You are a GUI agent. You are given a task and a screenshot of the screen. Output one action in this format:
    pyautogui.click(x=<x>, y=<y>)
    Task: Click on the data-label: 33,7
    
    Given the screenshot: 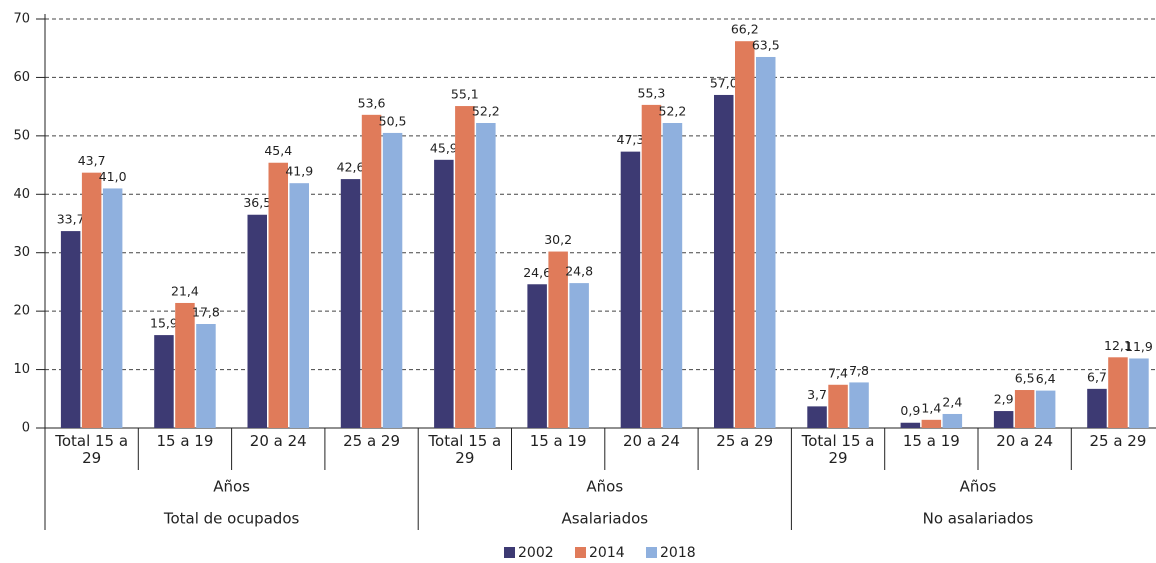 What is the action you would take?
    pyautogui.click(x=71, y=219)
    